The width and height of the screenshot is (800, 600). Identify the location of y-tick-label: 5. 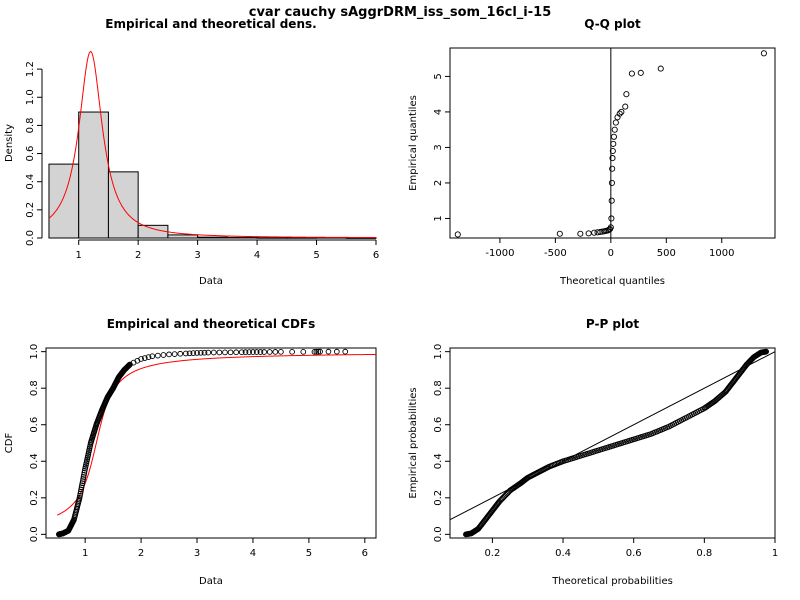
(438, 76).